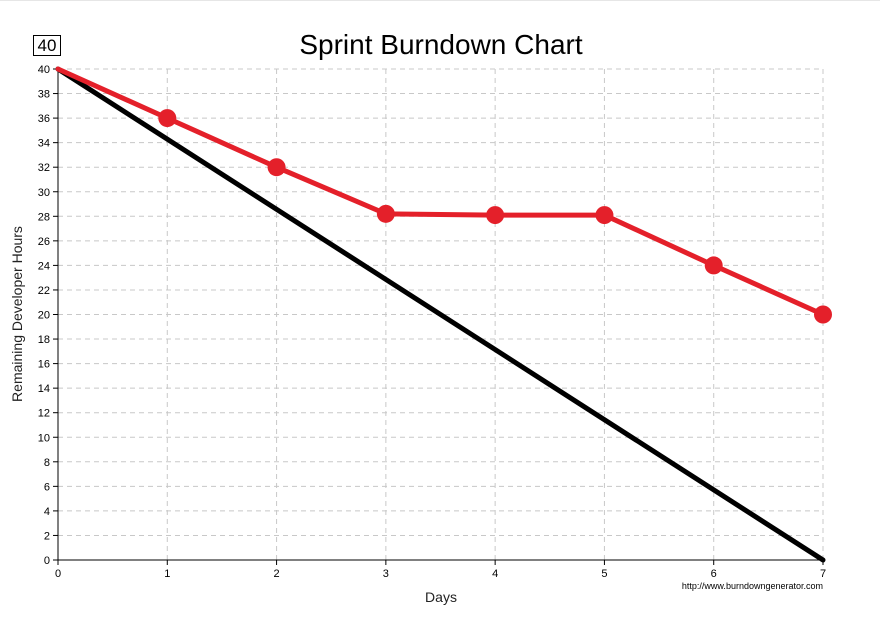 The image size is (880, 617). I want to click on y-tick-label: 30, so click(44, 193).